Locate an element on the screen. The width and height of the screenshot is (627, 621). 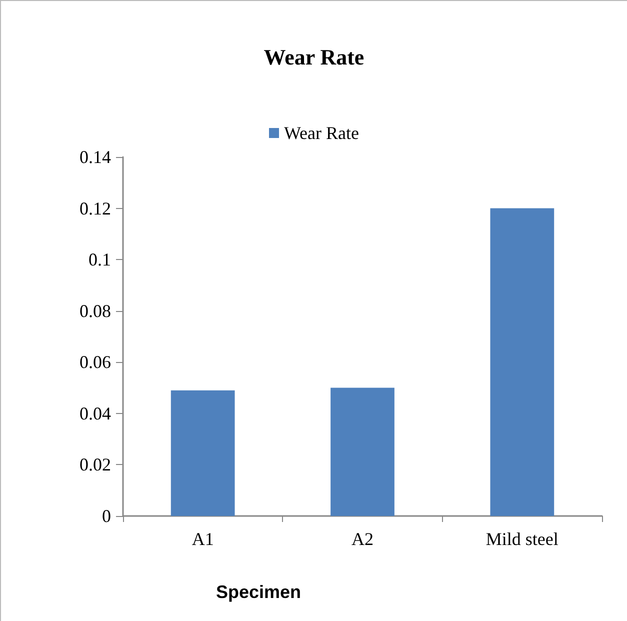
y-tick-label: 0.02 is located at coordinates (95, 464).